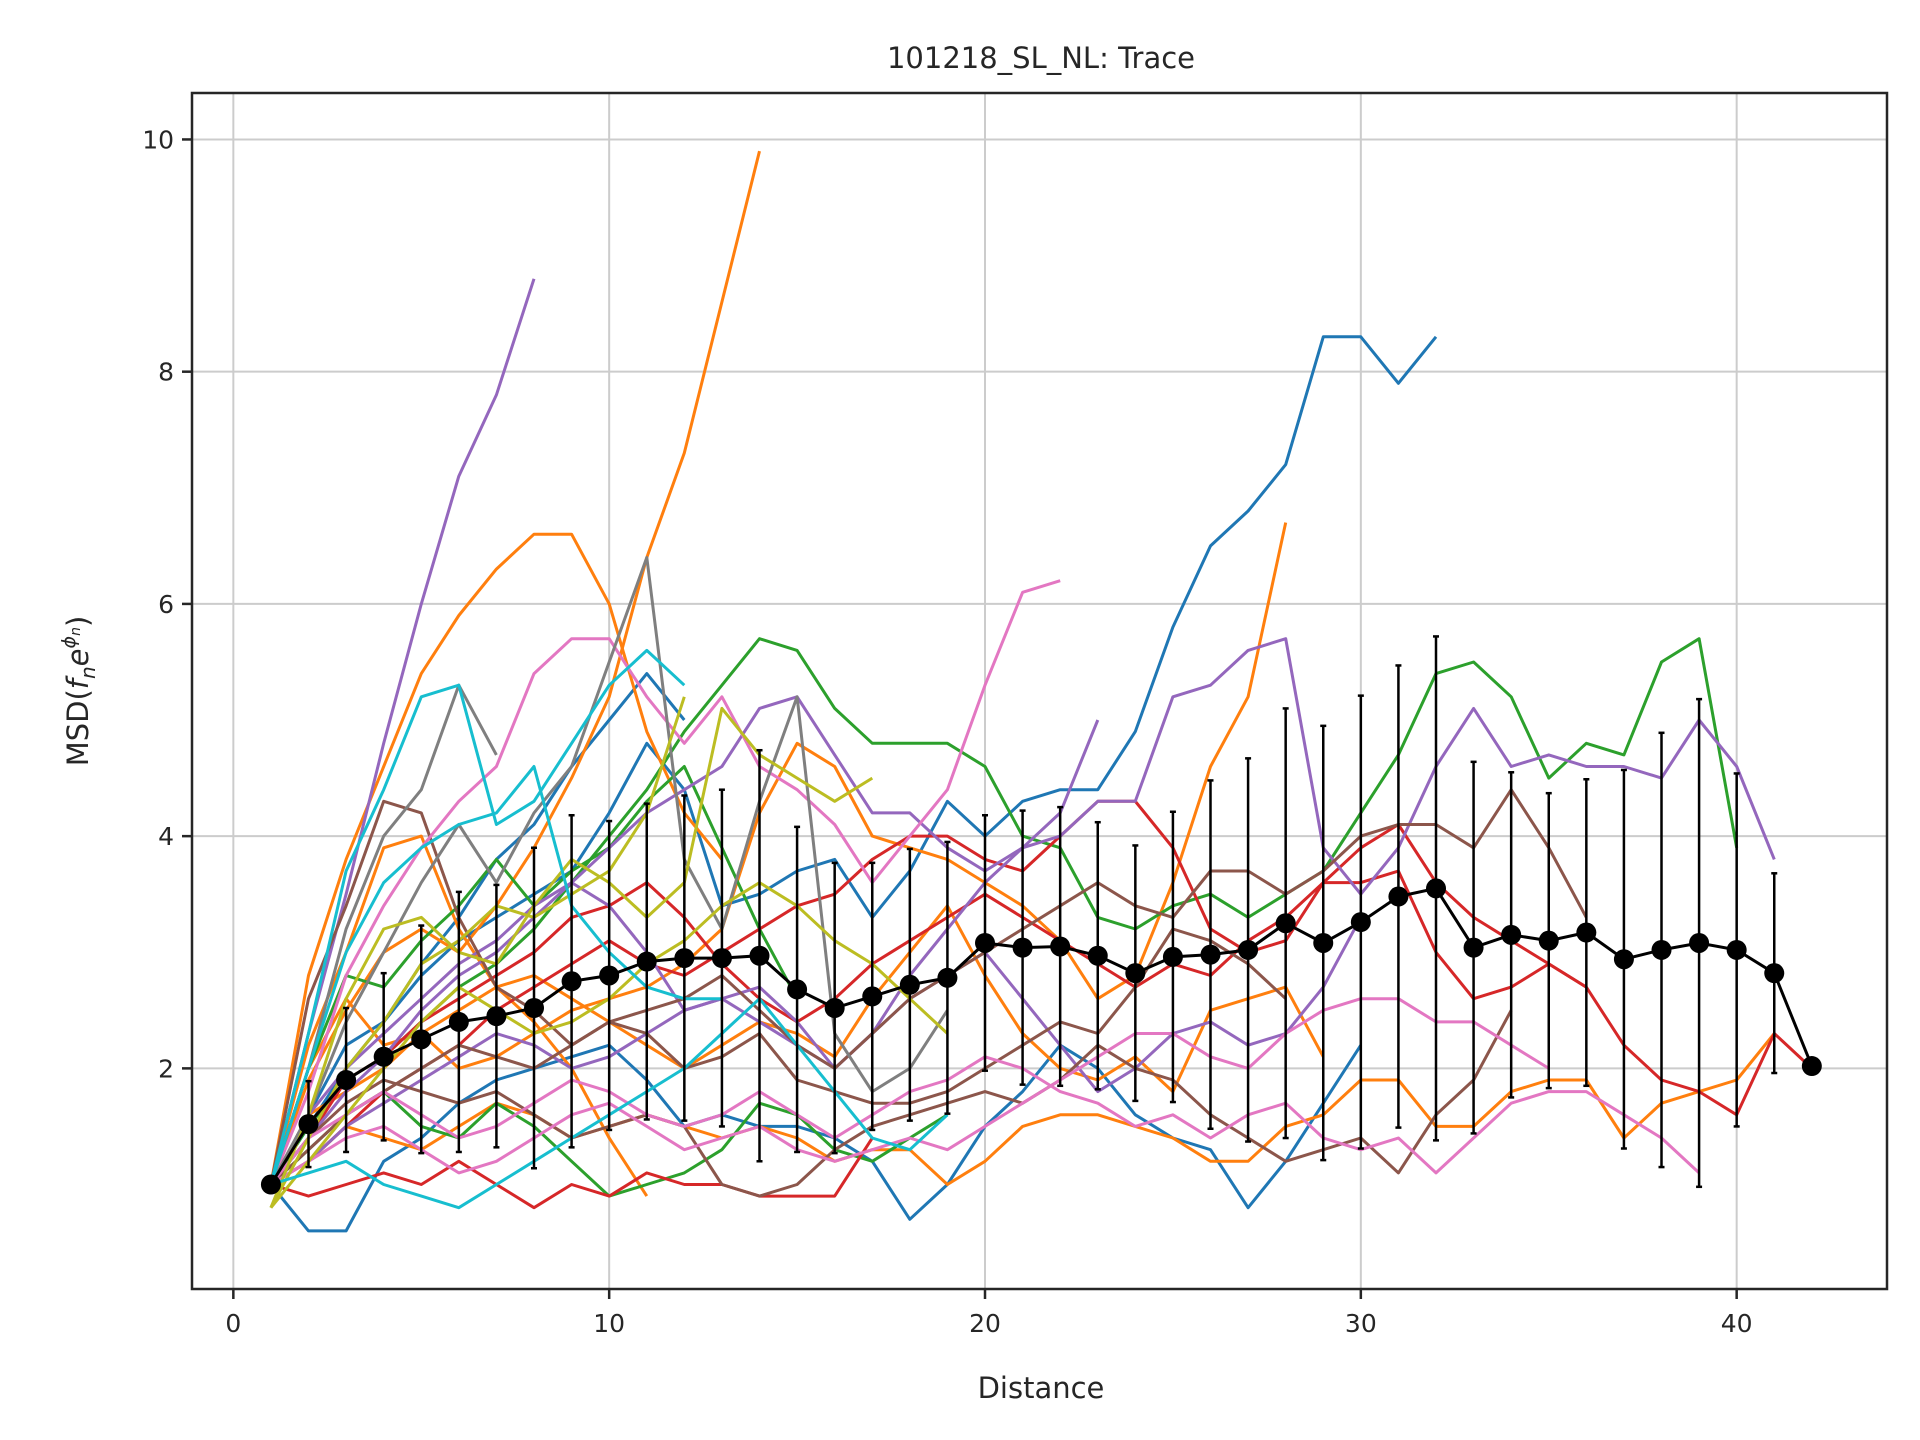 The width and height of the screenshot is (1920, 1440). Describe the element at coordinates (166, 836) in the screenshot. I see `y-tick-label: 4` at that location.